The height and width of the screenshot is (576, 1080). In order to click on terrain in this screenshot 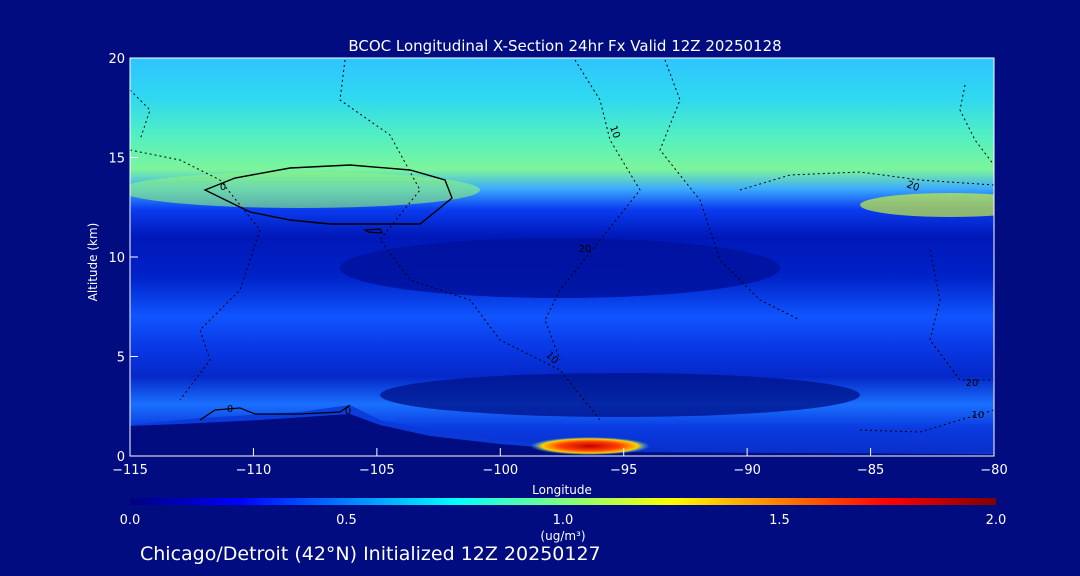, I will do `click(562, 435)`.